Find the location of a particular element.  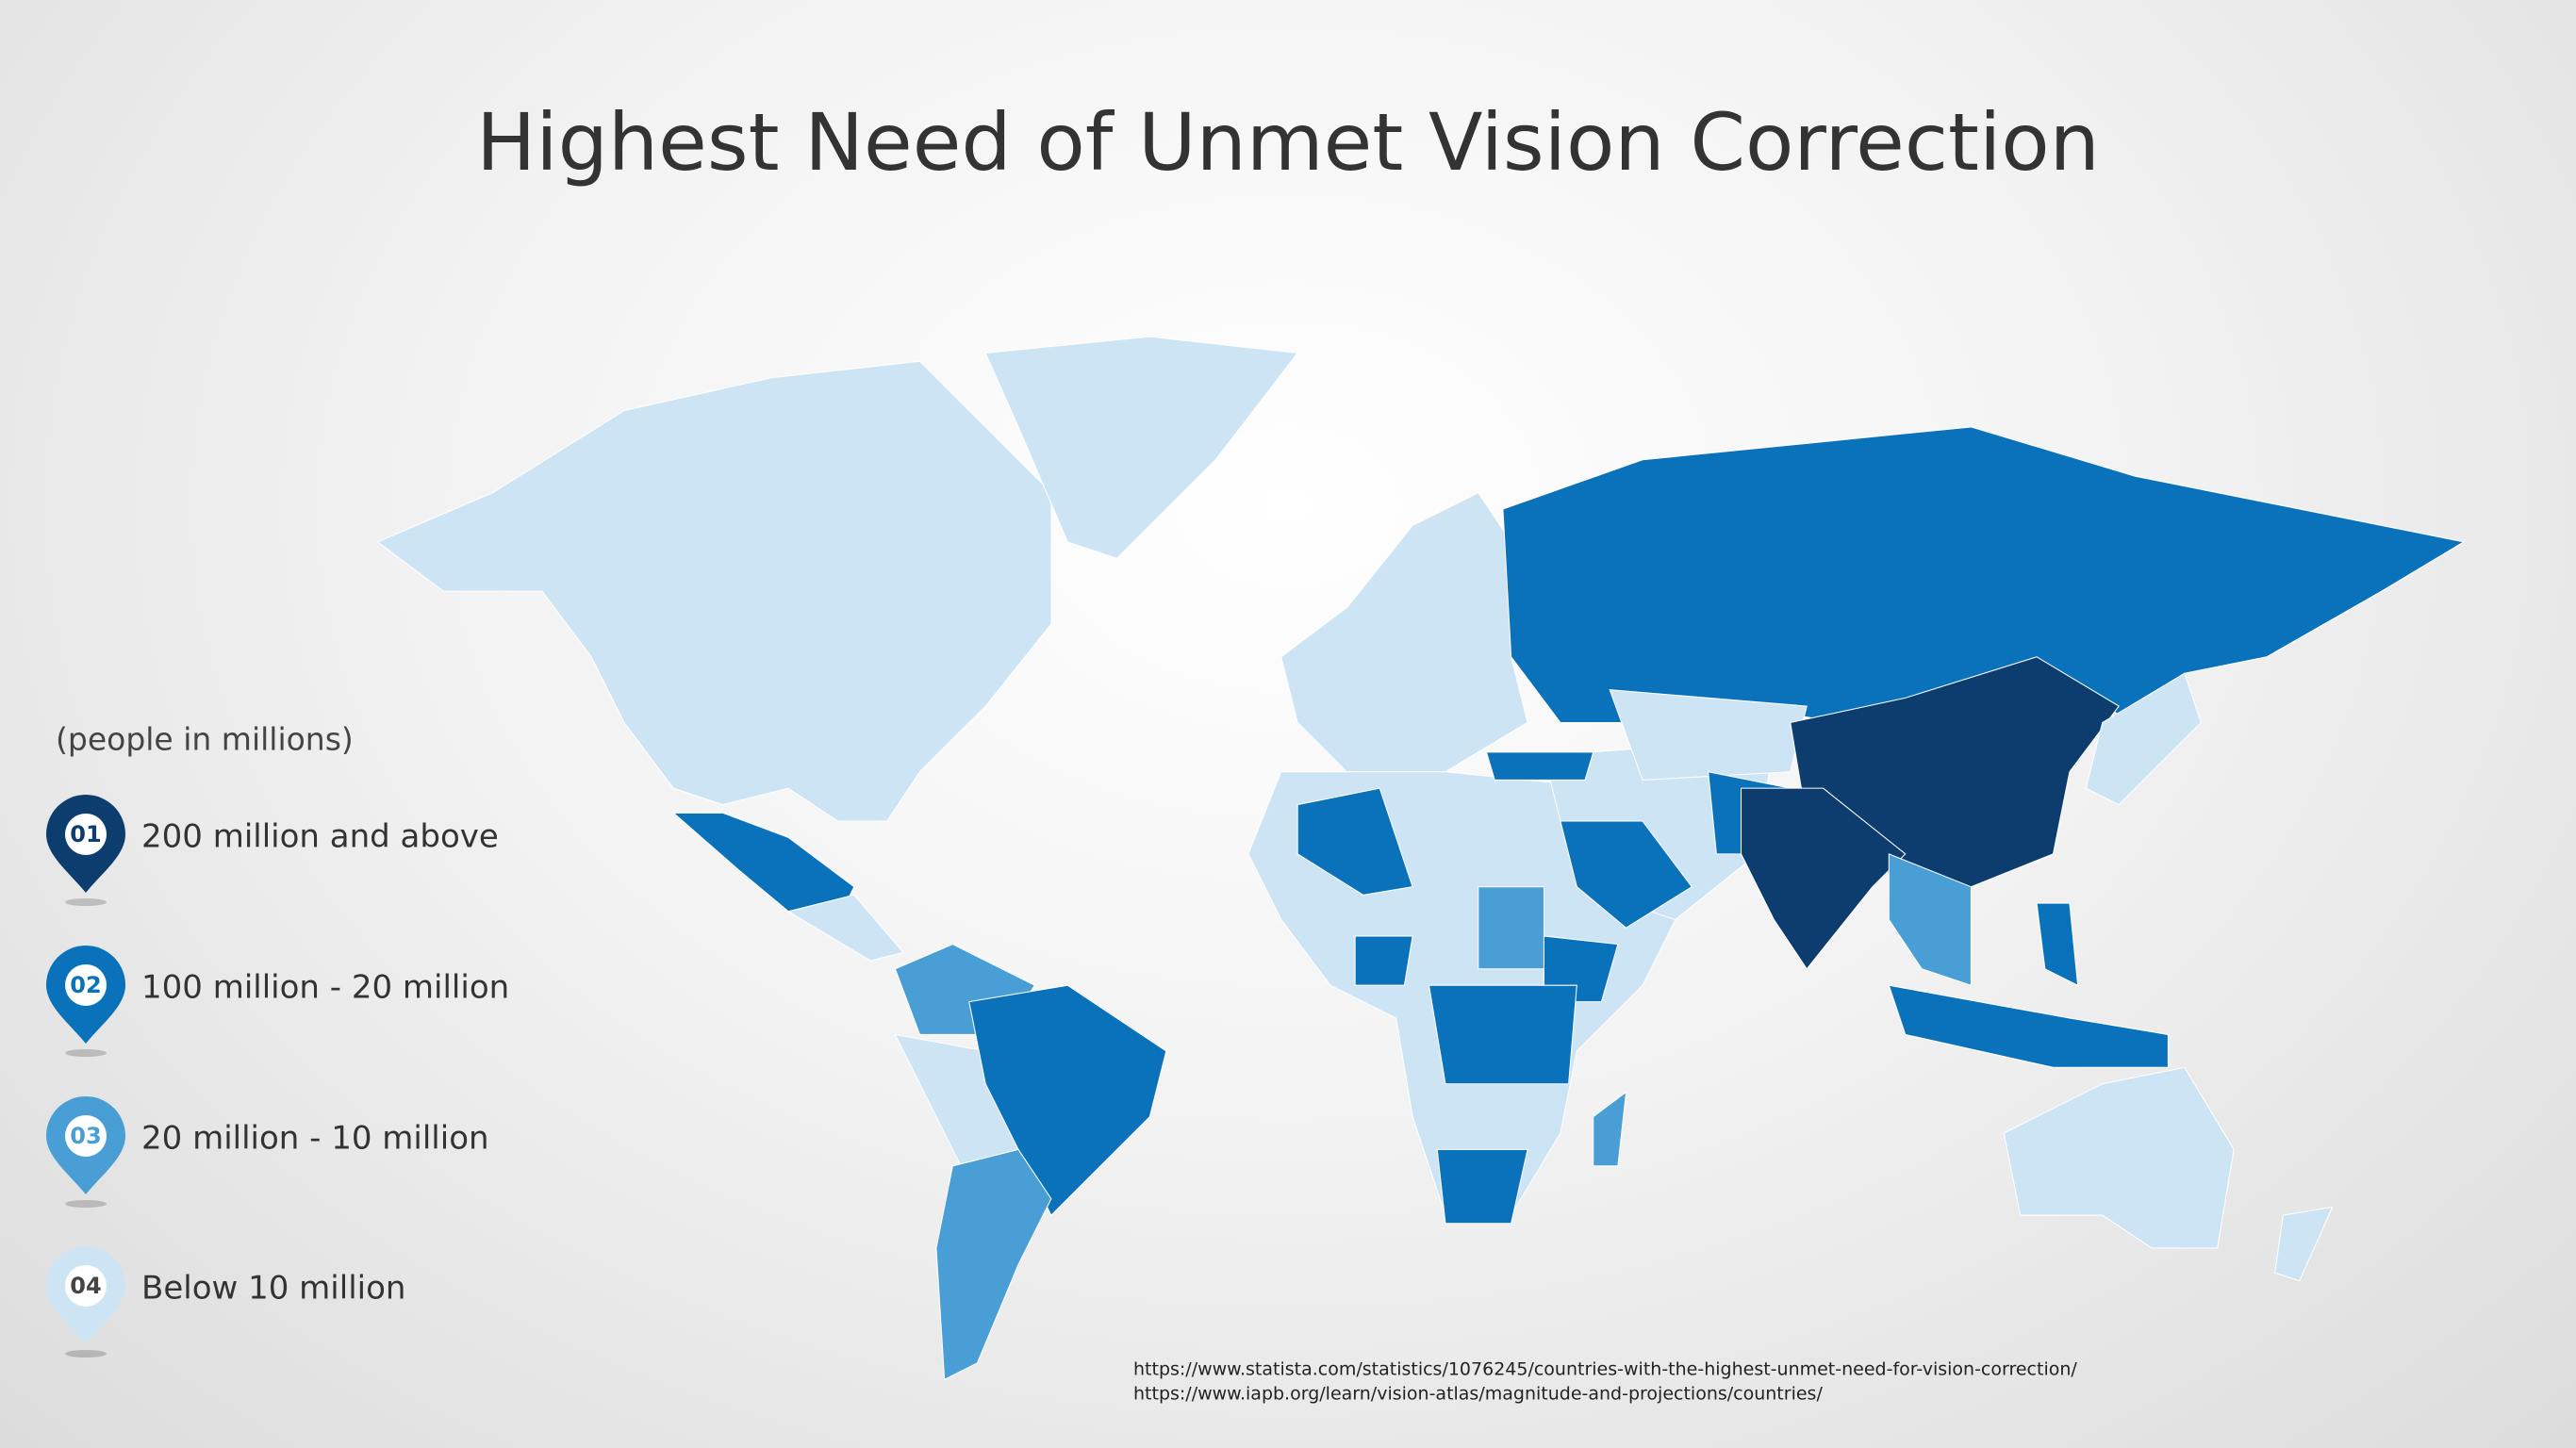

pin-badge: 02 is located at coordinates (85, 985).